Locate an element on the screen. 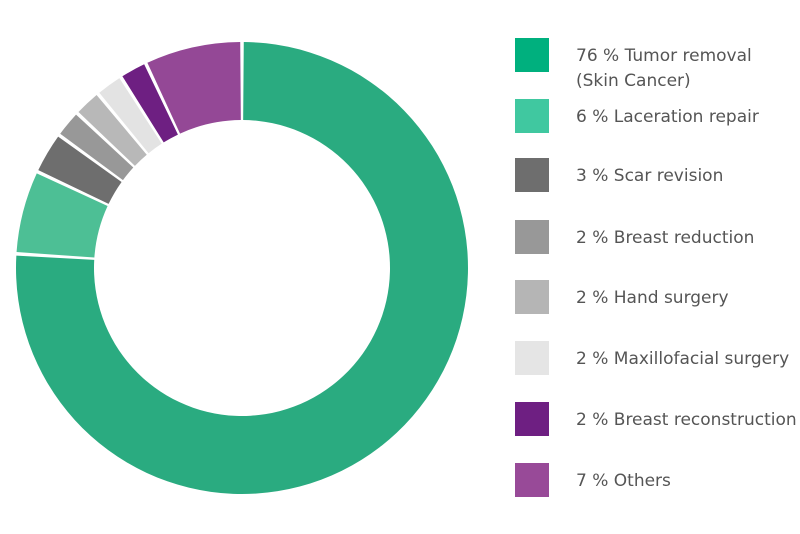  legend-item-tumor-removal: 76 % Tumor removal (Skin Cancer) is located at coordinates (657, 64).